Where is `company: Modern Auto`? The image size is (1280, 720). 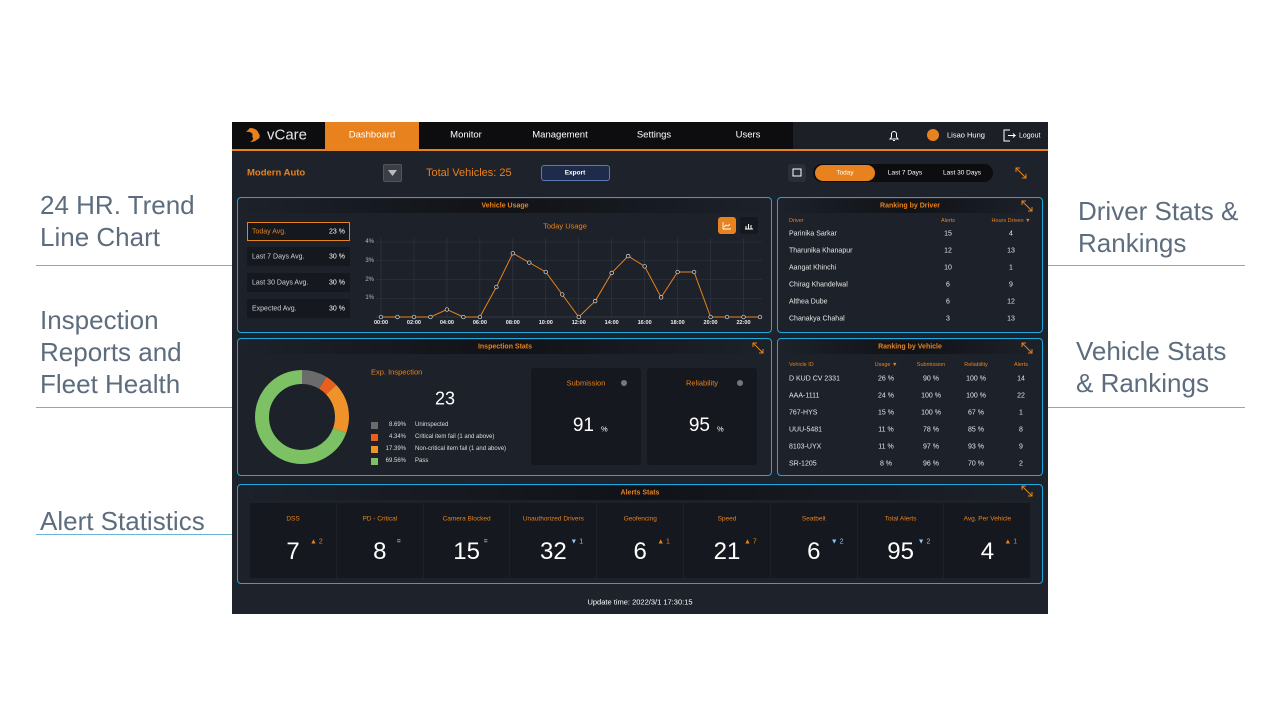 company: Modern Auto is located at coordinates (276, 173).